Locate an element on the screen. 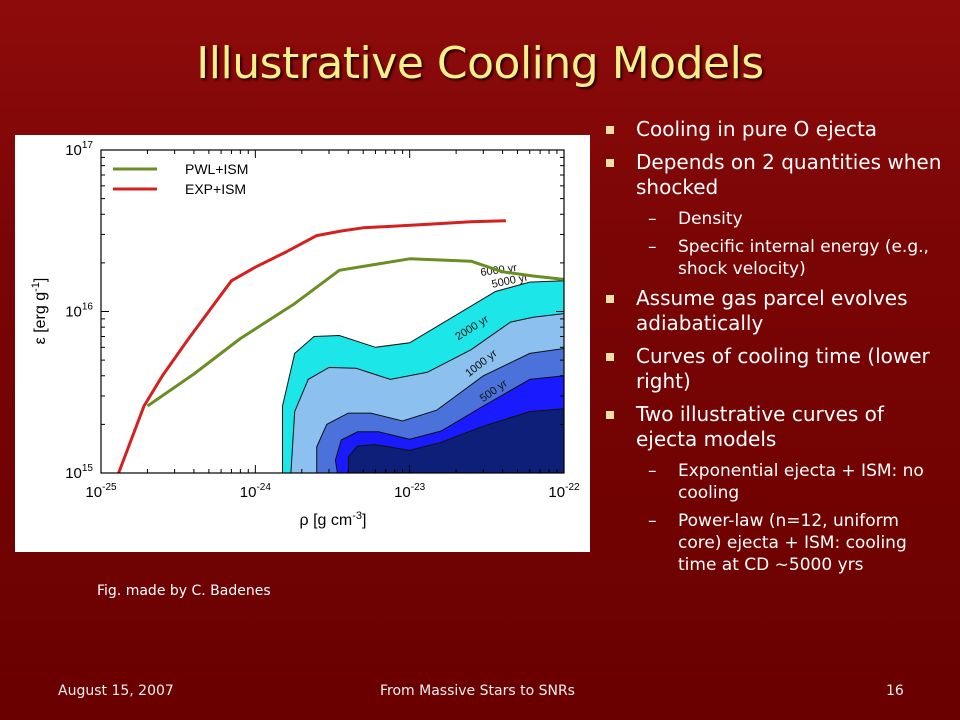 This screenshot has width=960, height=720. sub-bullet-text: Exponential ejecta + ISM: no cooling is located at coordinates (801, 482).